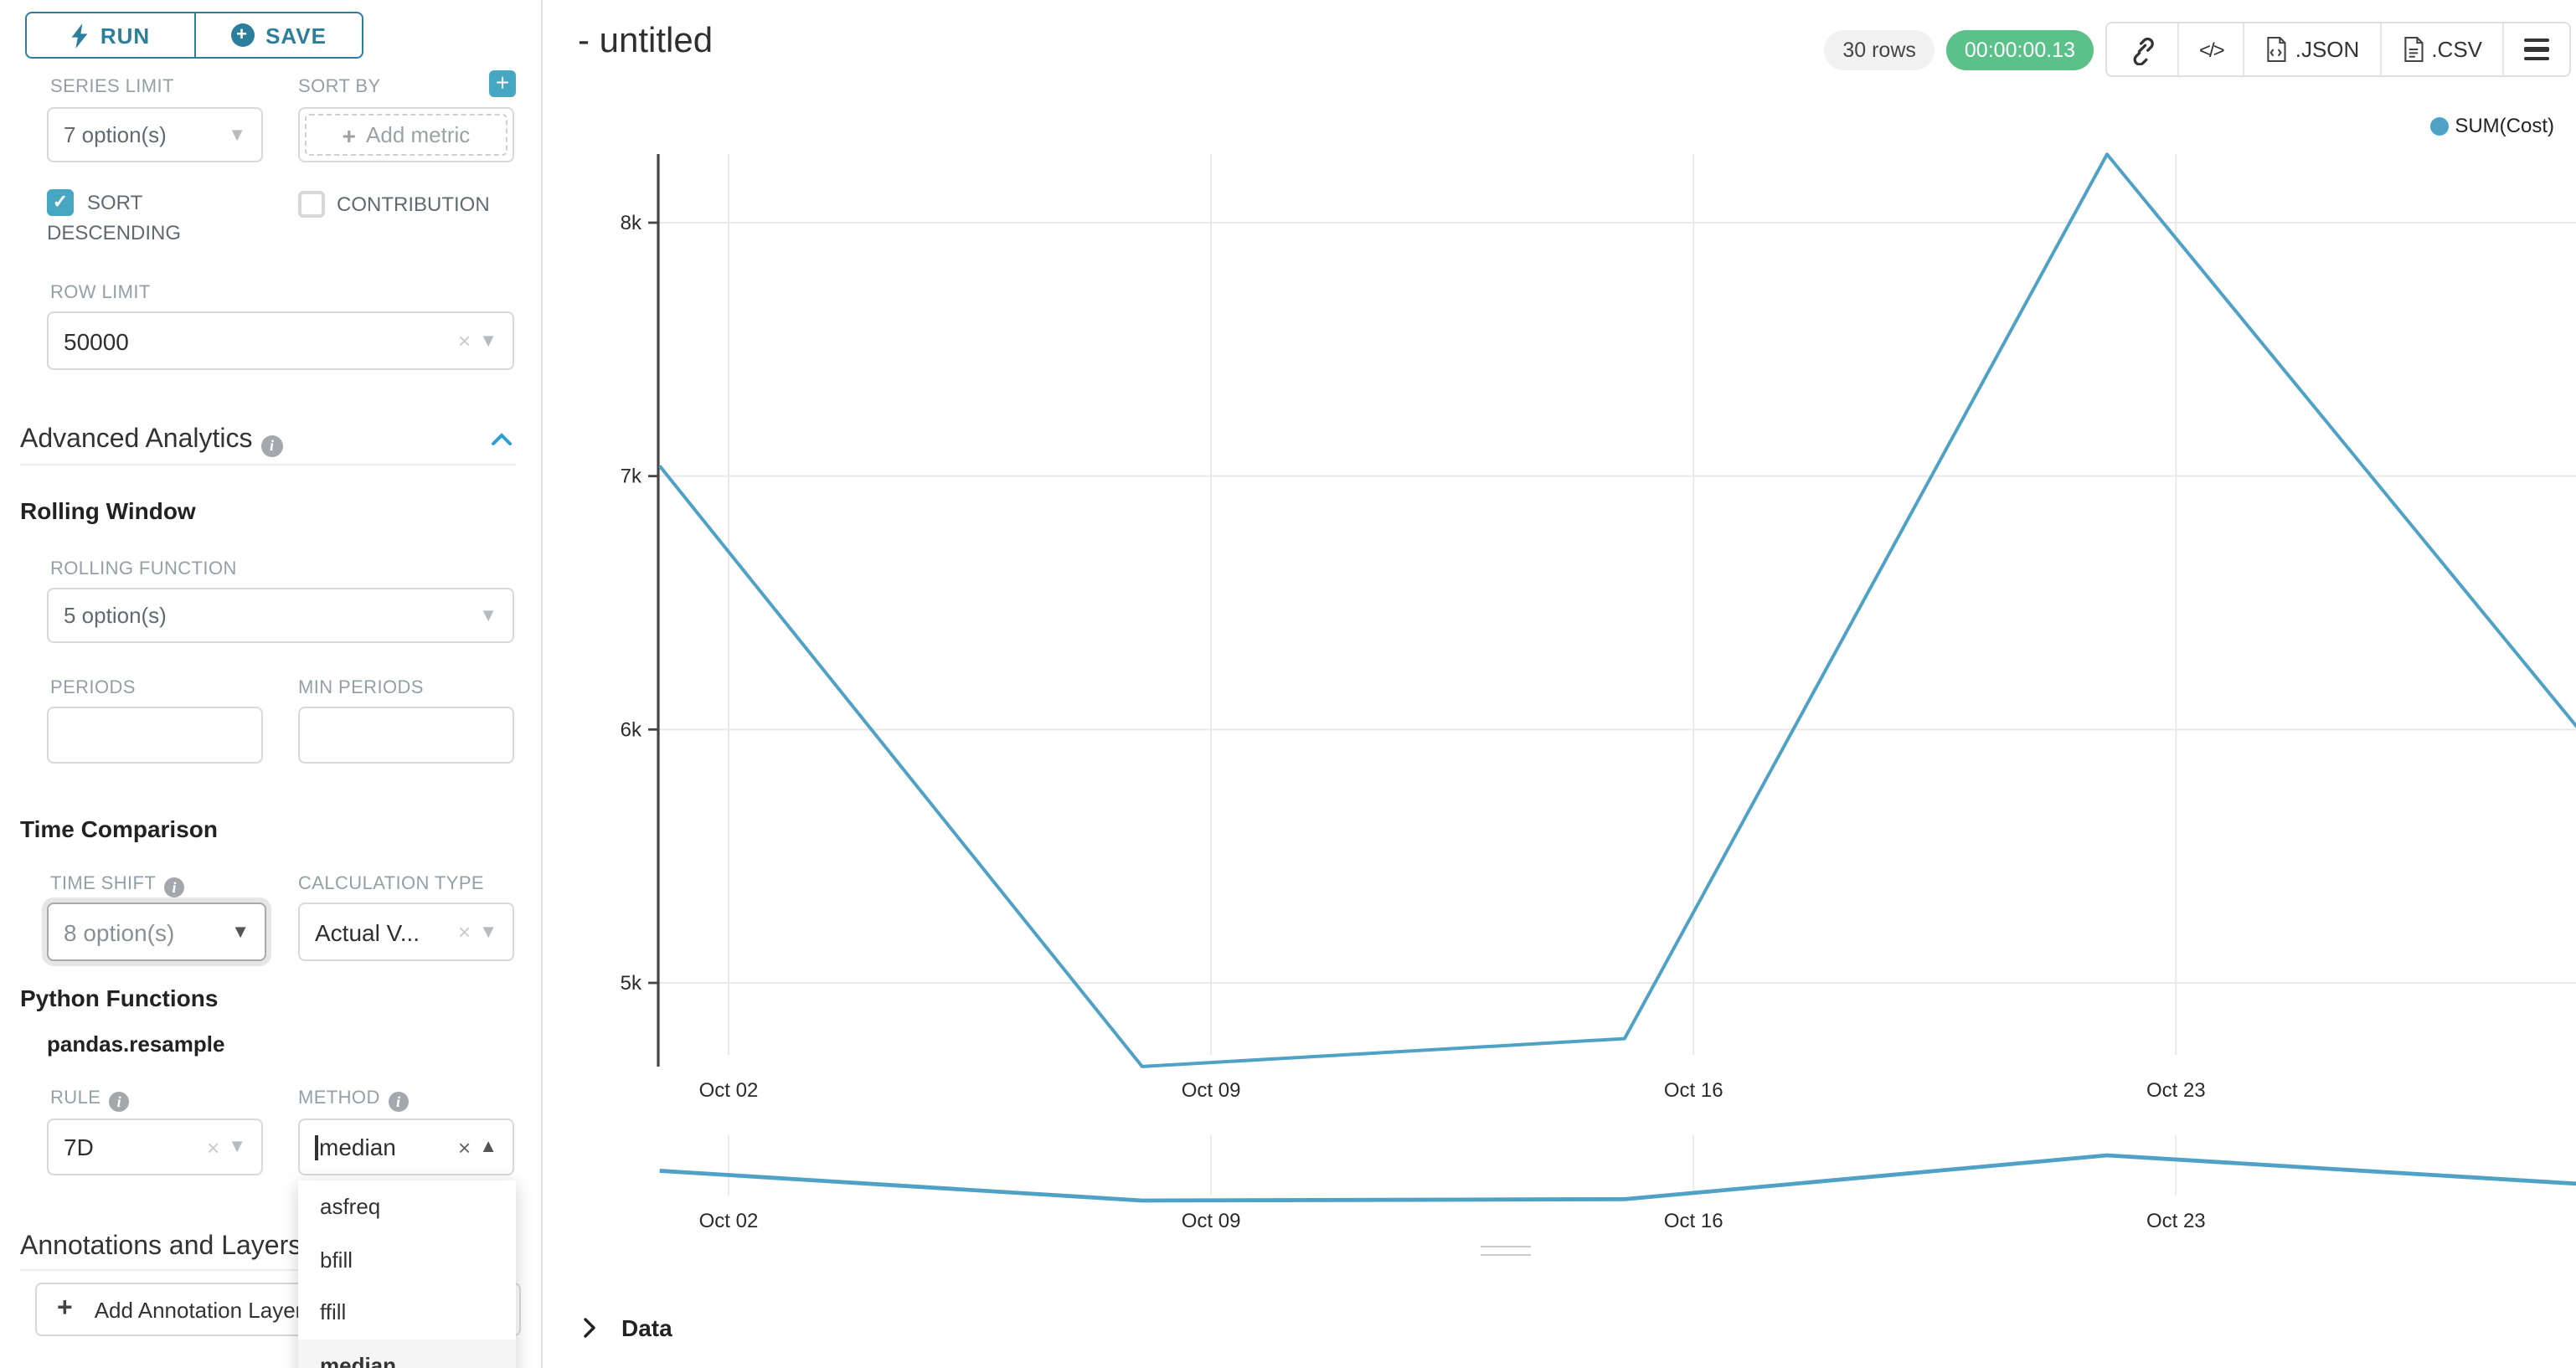 The height and width of the screenshot is (1368, 2576). I want to click on json-label: .JSON, so click(2327, 49).